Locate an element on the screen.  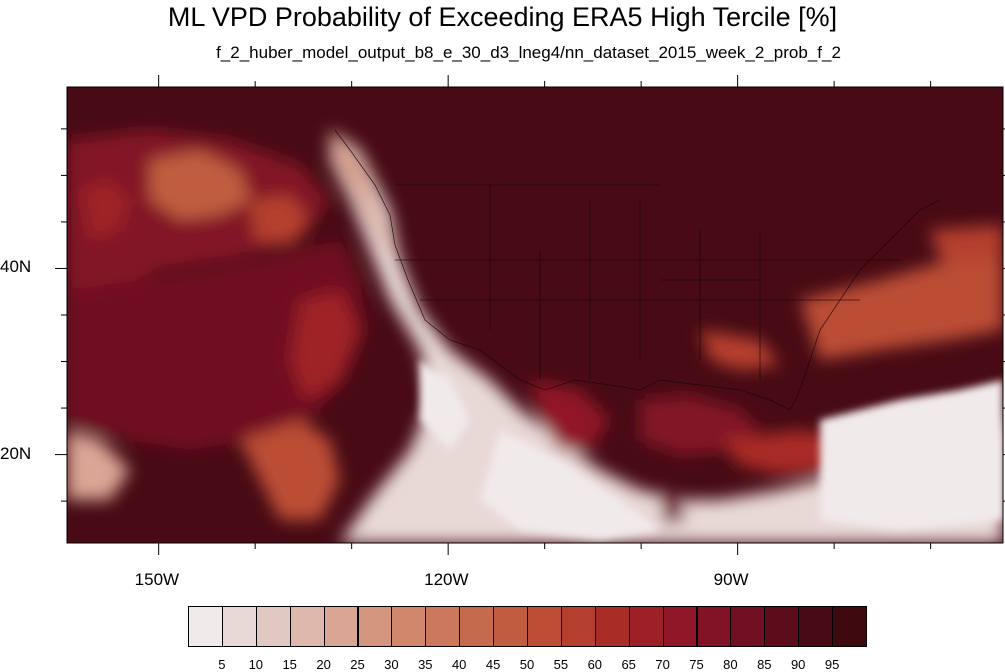
colorbar-label: 15 is located at coordinates (289, 664).